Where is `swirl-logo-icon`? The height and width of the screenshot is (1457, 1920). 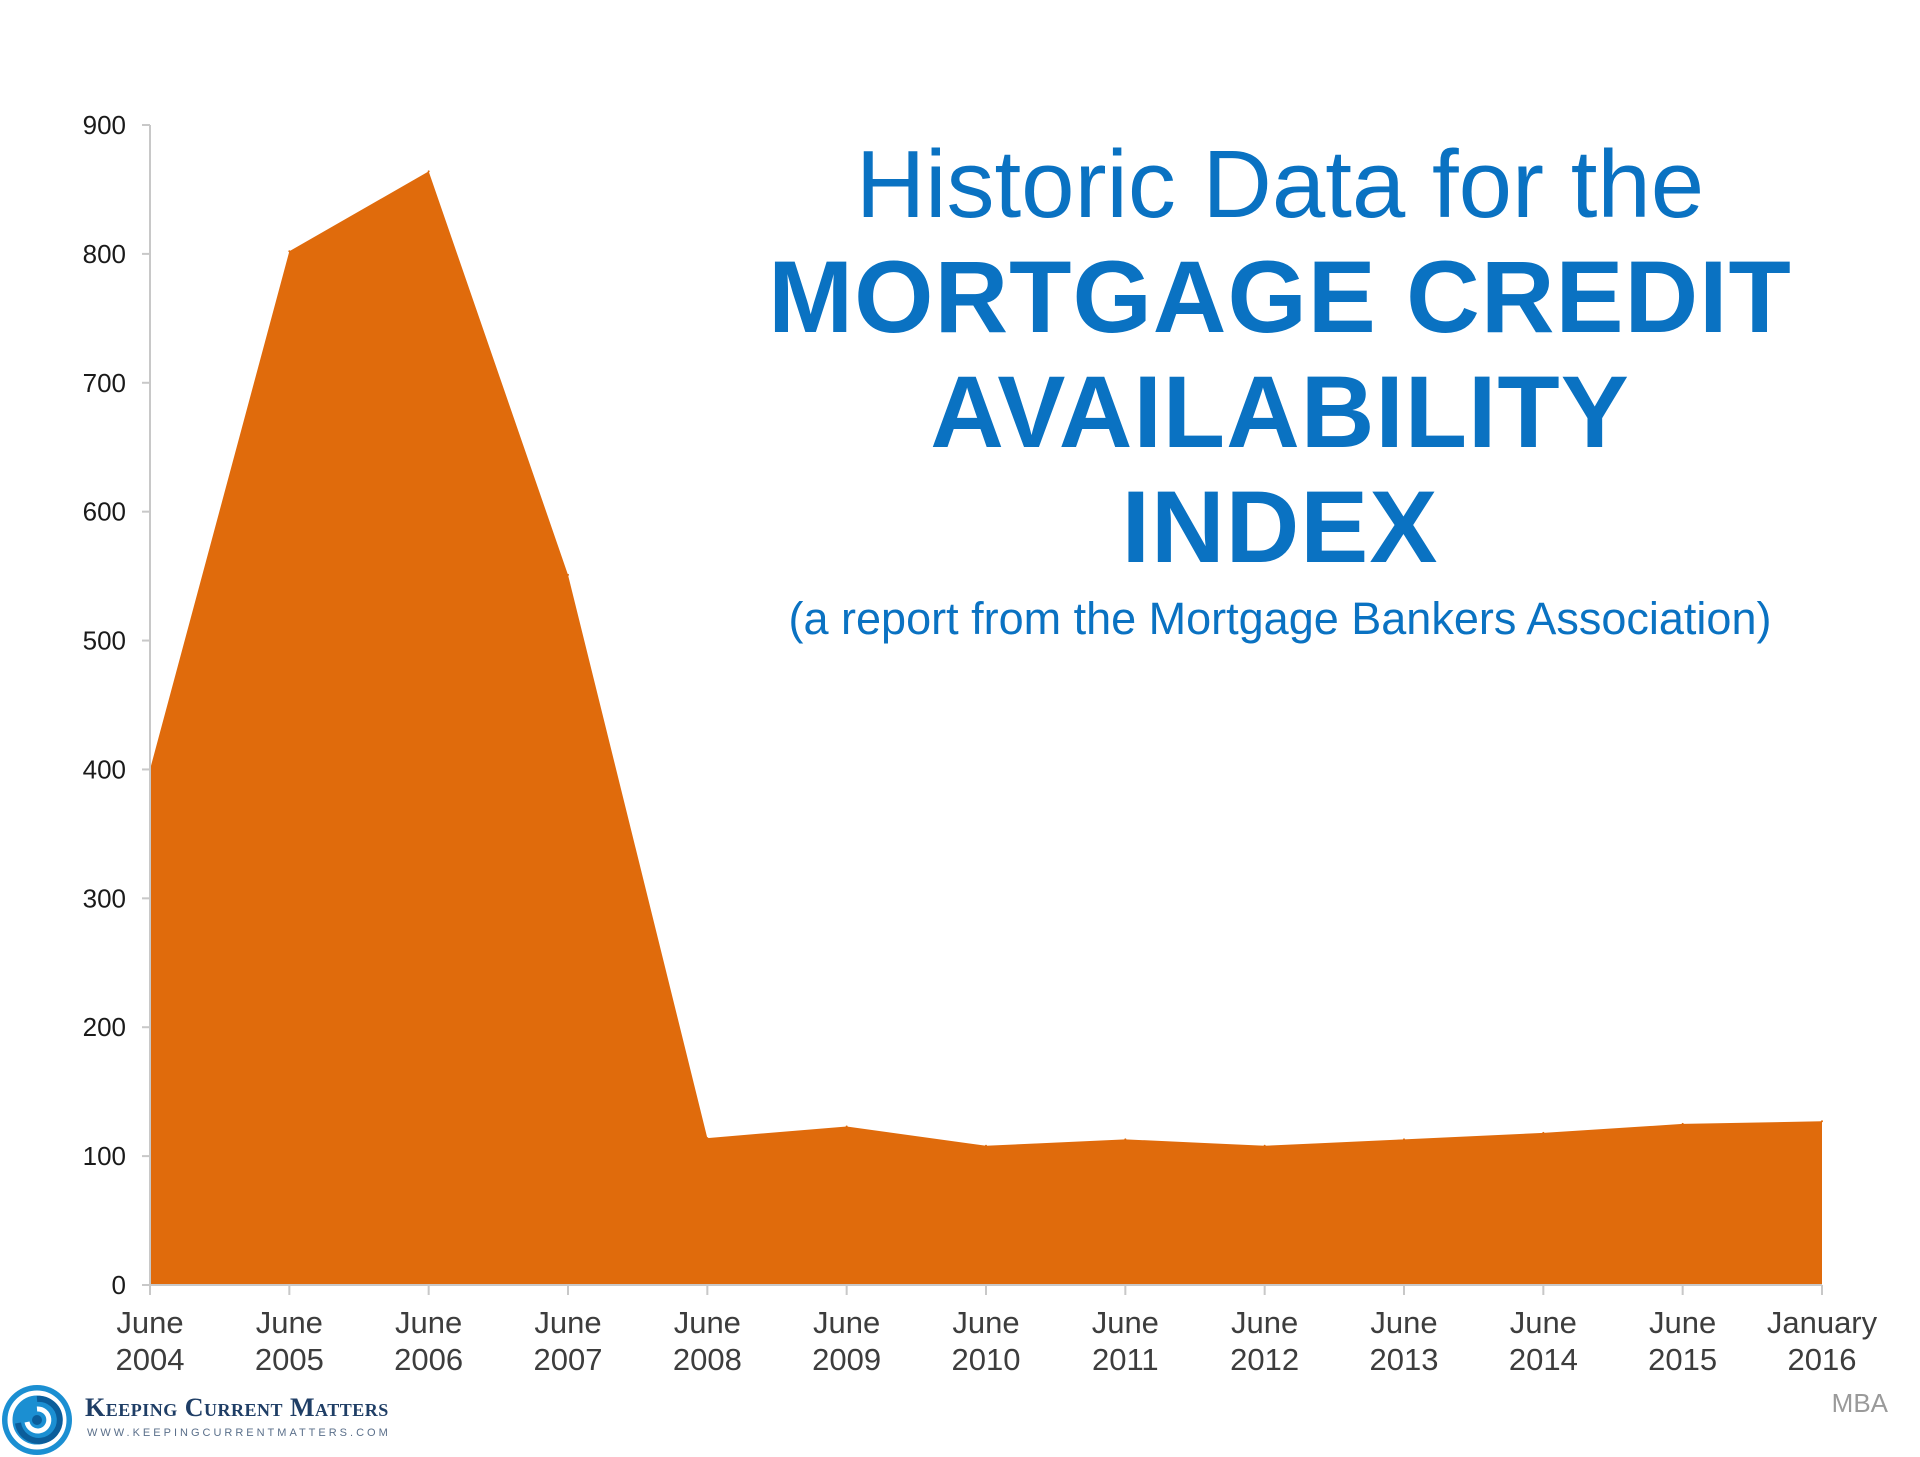
swirl-logo-icon is located at coordinates (37, 1420).